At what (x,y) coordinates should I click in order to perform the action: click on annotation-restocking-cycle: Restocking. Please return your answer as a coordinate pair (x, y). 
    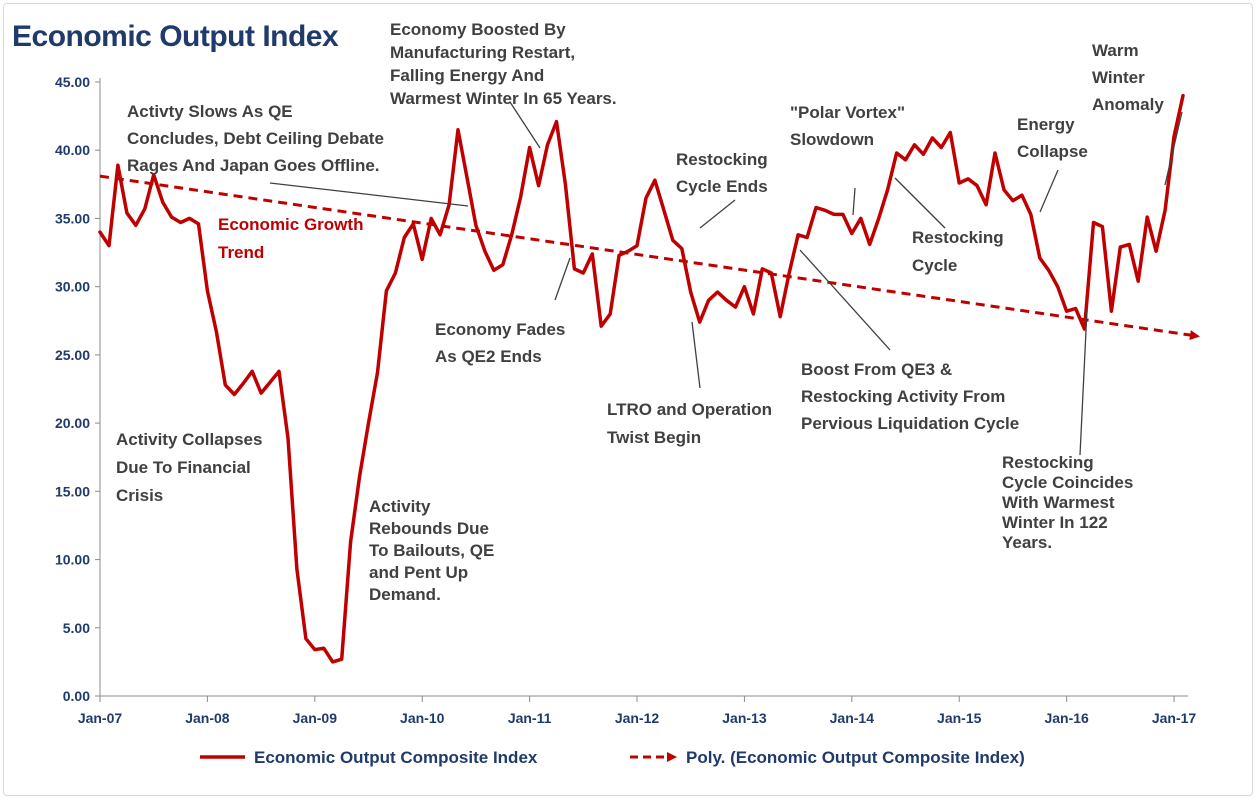
    Looking at the image, I should click on (958, 237).